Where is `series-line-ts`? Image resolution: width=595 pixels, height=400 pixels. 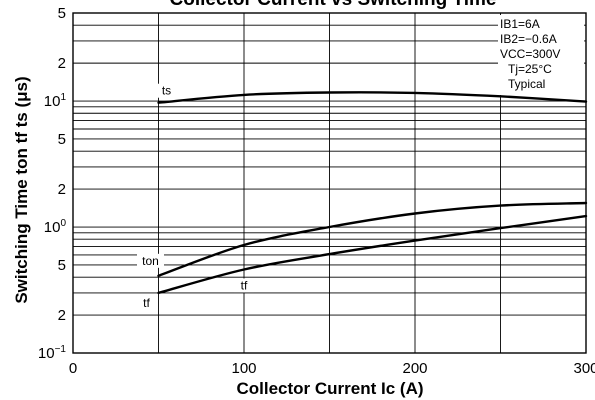
series-line-ts is located at coordinates (372, 97).